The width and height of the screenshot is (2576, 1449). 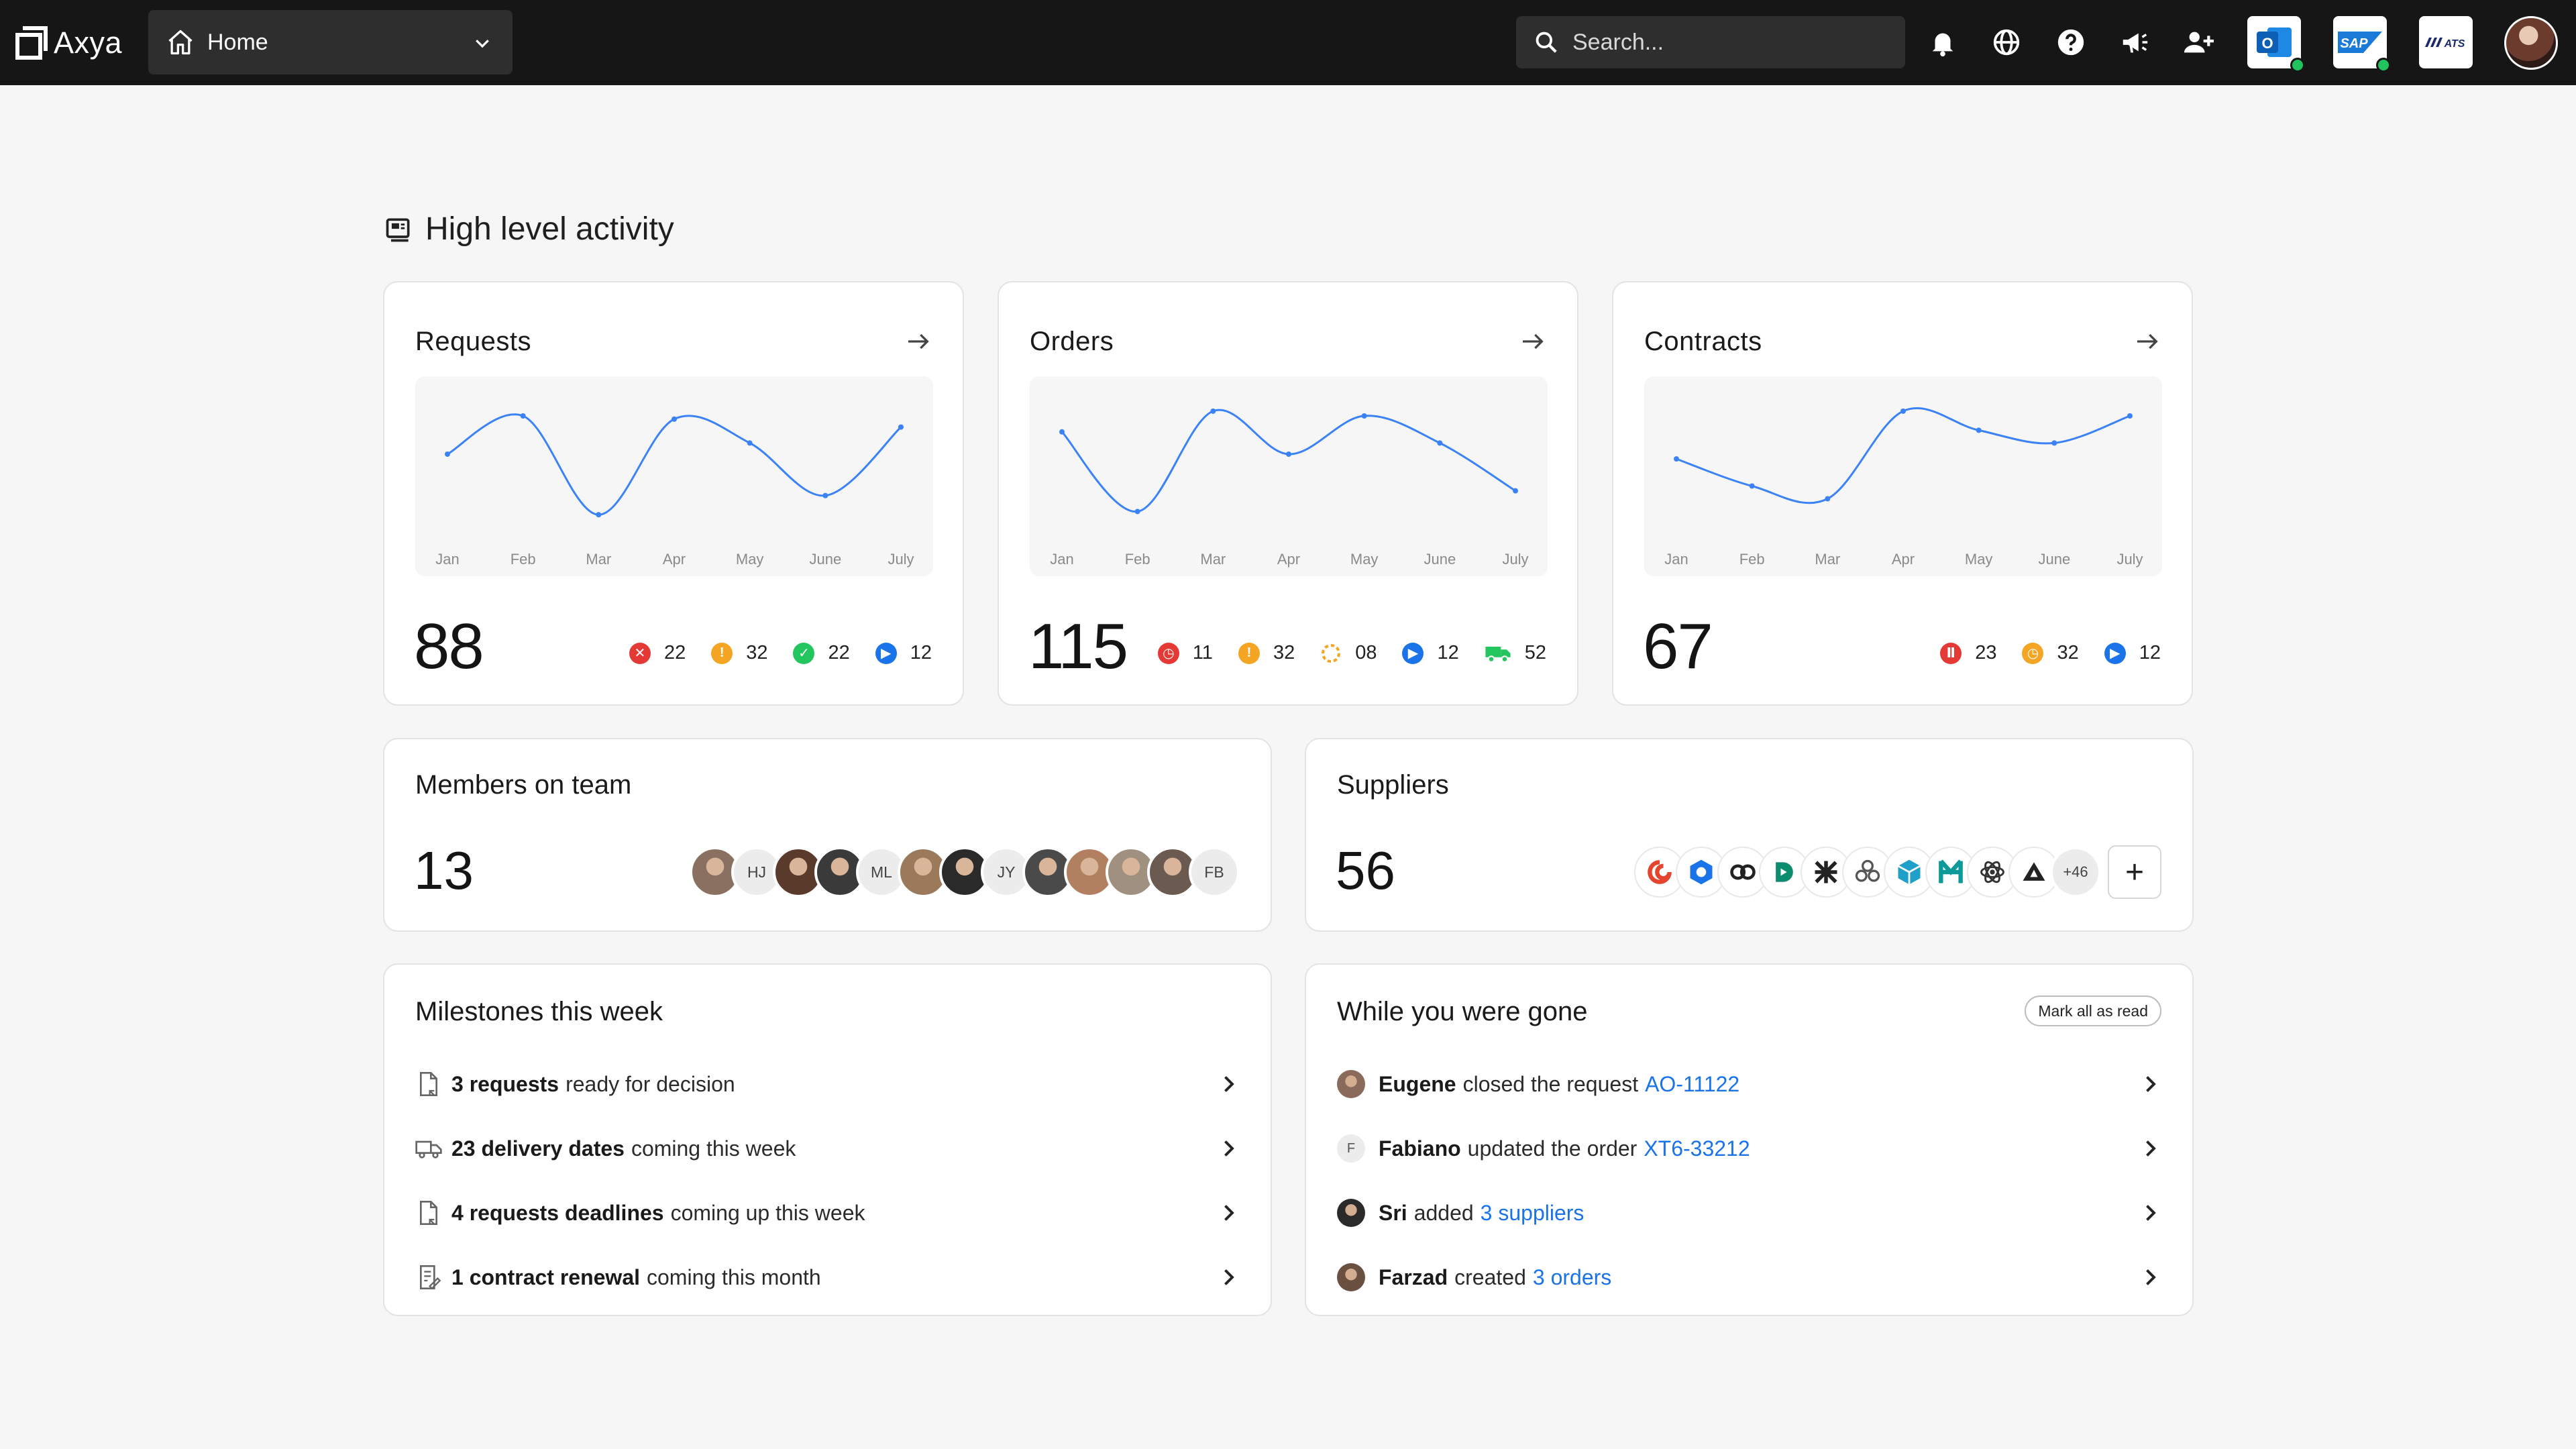 I want to click on stat-item: ✕ 22, so click(x=657, y=653).